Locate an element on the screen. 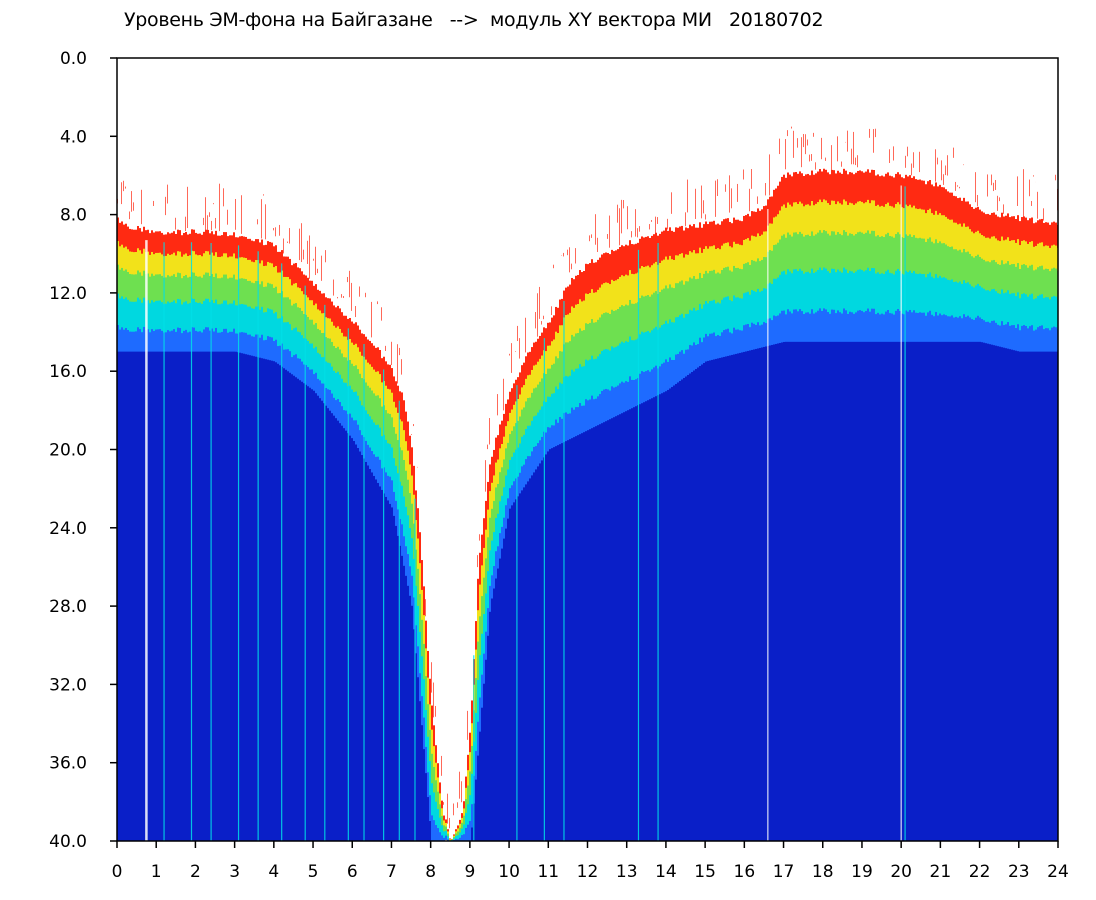 This screenshot has height=900, width=1096. y-tick-label: 24.0 is located at coordinates (68, 529).